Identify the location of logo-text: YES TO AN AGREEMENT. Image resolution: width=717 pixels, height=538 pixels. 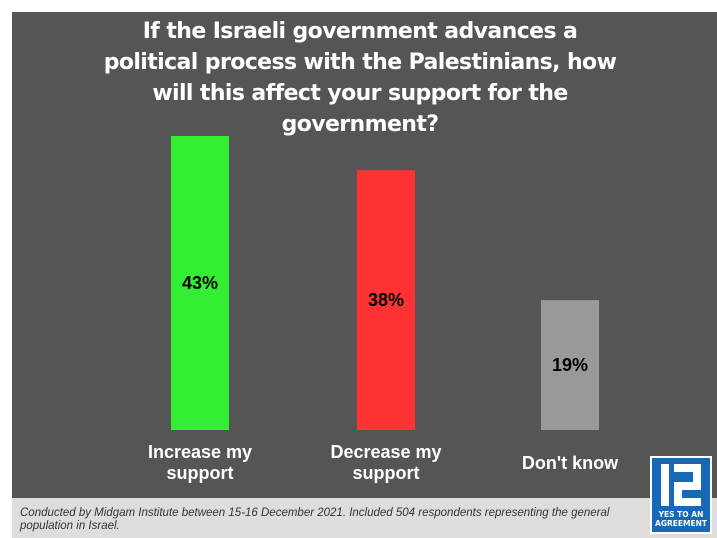
(681, 519).